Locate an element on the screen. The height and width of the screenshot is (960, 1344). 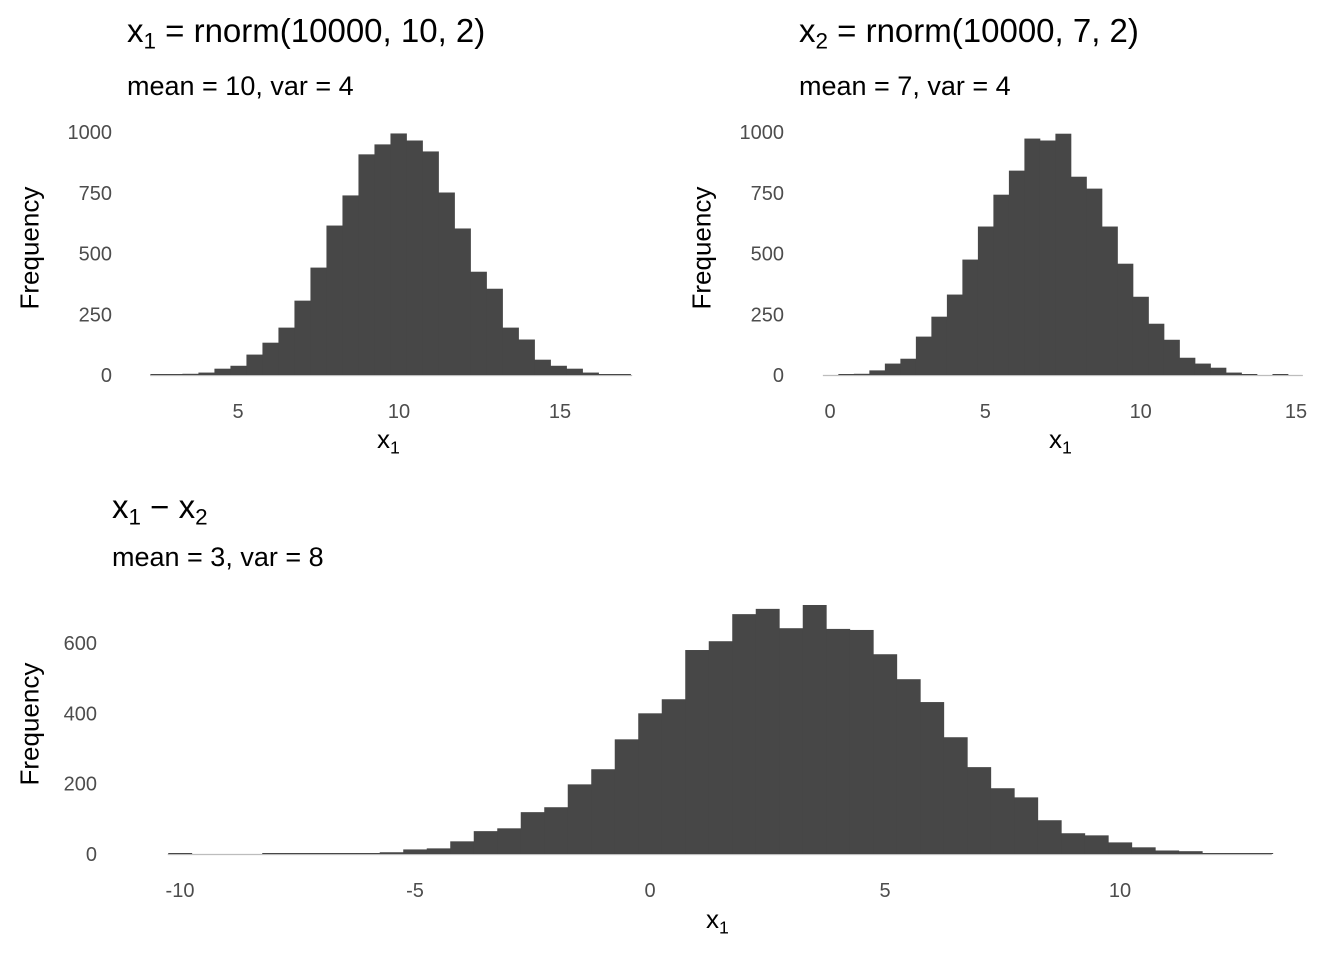
chart-3-title: x1 − x2 is located at coordinates (160, 508).